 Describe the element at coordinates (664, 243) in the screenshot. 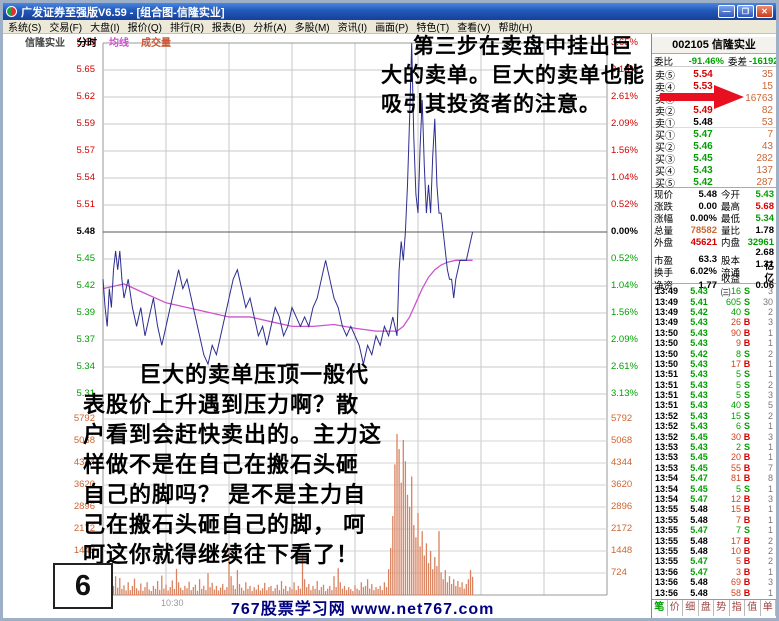

I see `info-label: 外盘` at that location.